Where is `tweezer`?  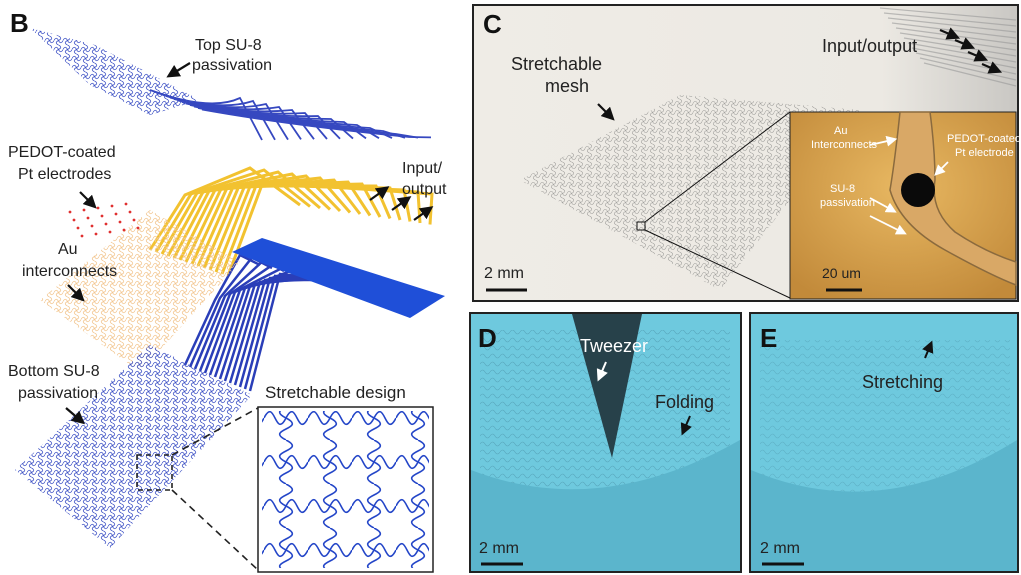 tweezer is located at coordinates (607, 386).